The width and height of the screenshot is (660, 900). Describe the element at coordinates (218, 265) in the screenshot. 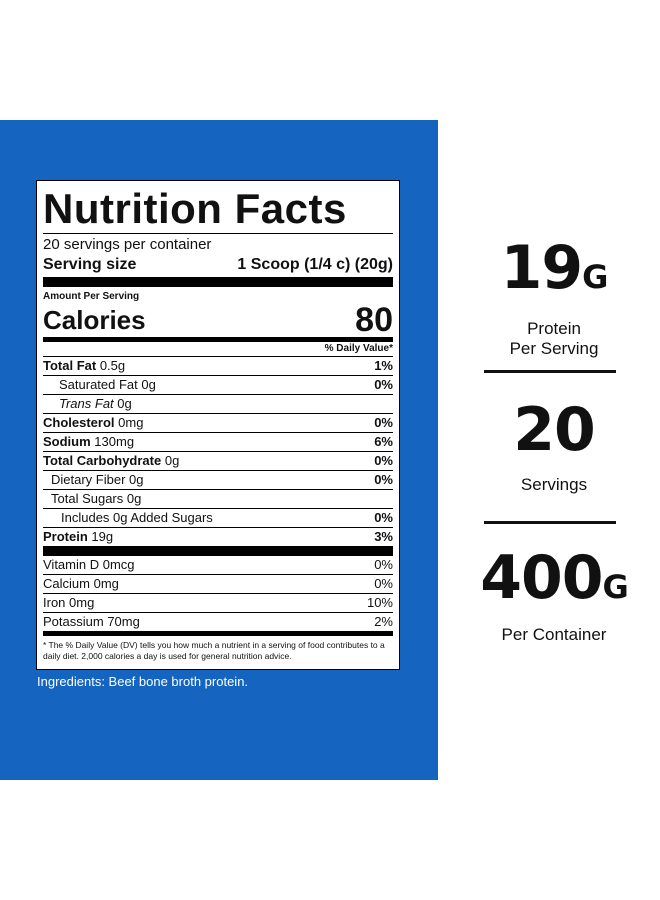

I see `serving-size-row: Serving size 1 Scoop (1/4 c) (20g)` at that location.